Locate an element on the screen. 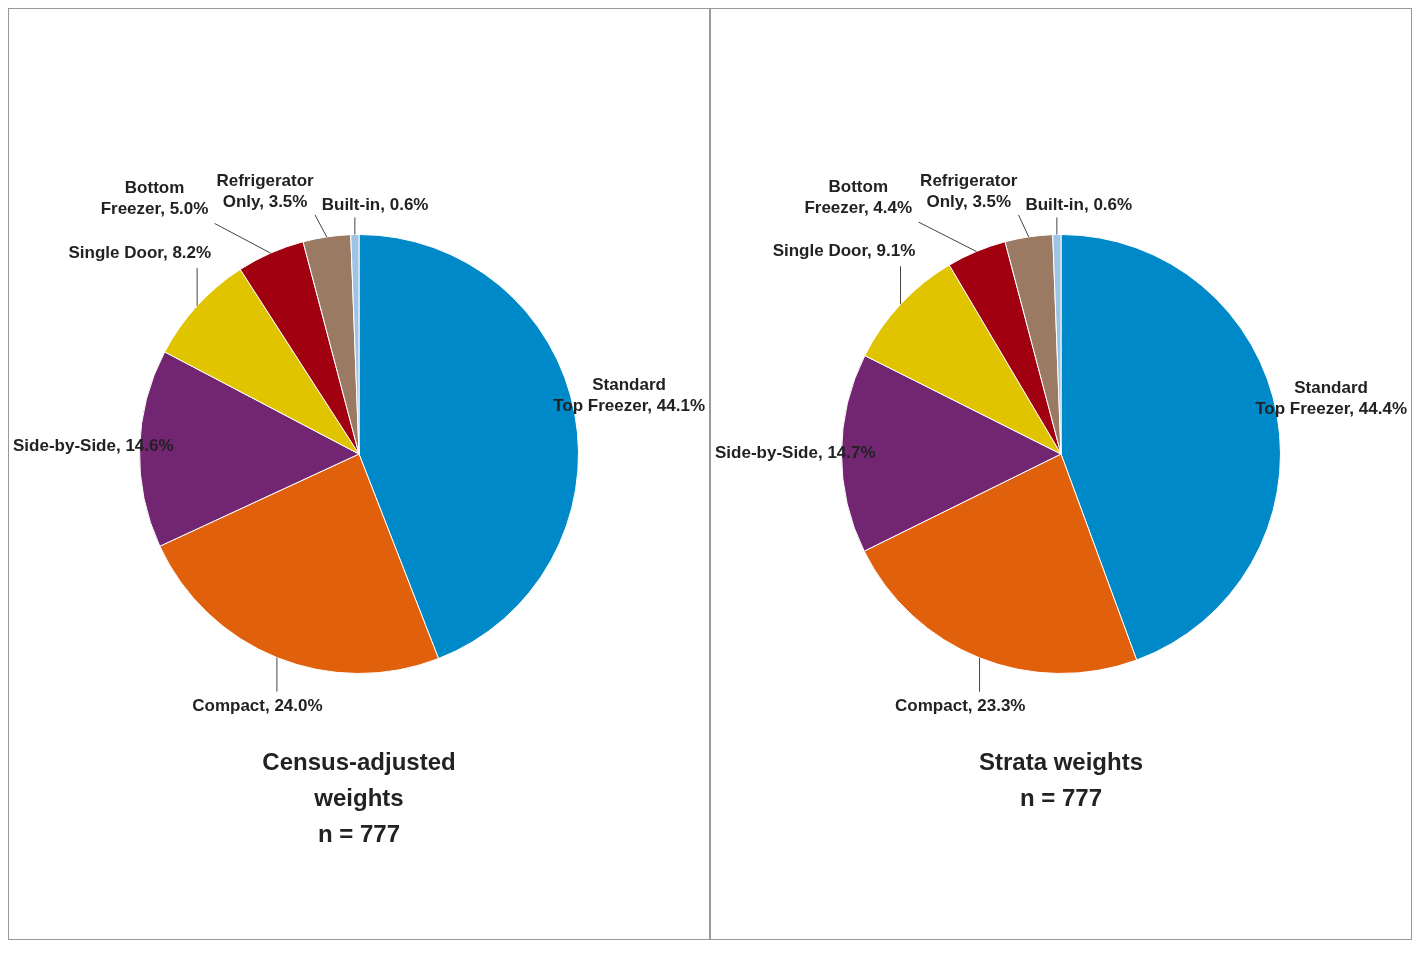  slice-label: Bottom Freezer, 5.0% is located at coordinates (154, 198).